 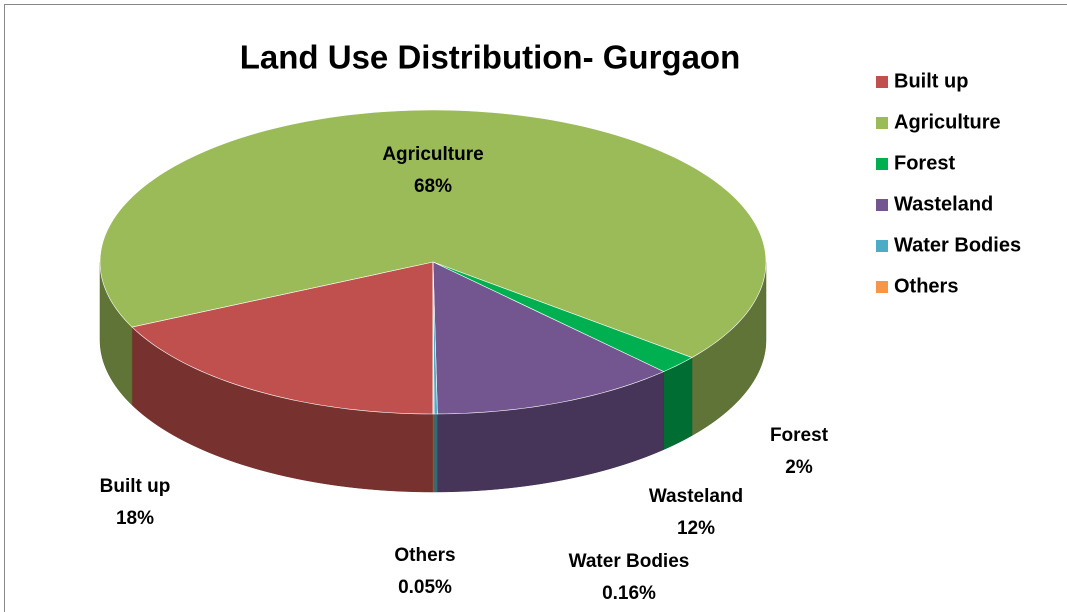 What do you see at coordinates (696, 496) in the screenshot?
I see `data-label-name: Wasteland` at bounding box center [696, 496].